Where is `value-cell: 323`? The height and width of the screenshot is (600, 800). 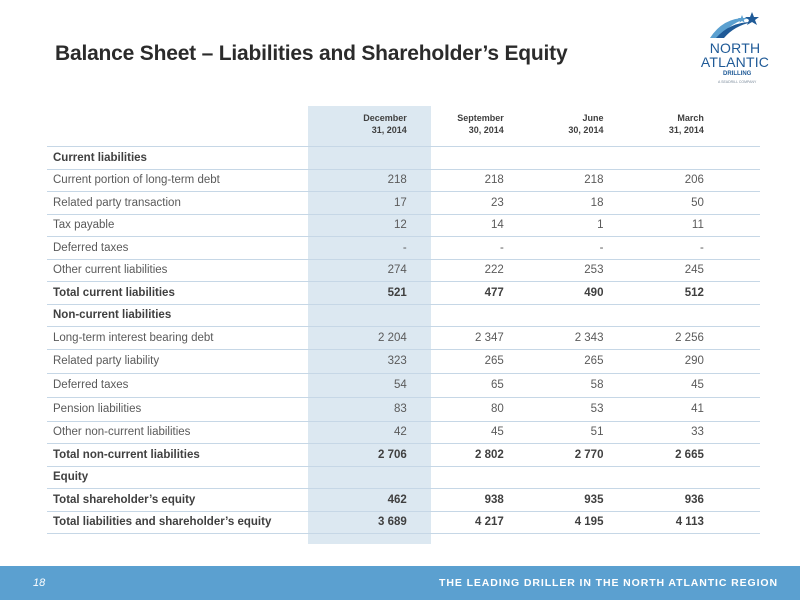
value-cell: 323 is located at coordinates (369, 360).